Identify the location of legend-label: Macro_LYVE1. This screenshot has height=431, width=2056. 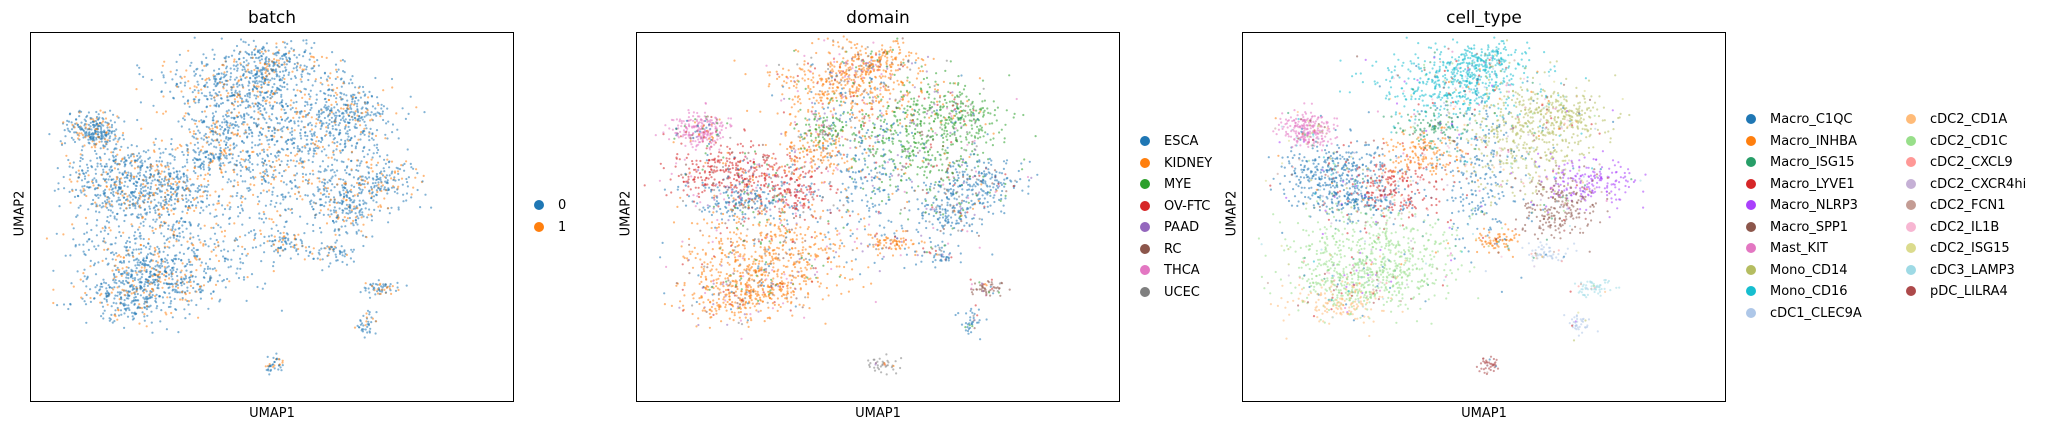
(1812, 184).